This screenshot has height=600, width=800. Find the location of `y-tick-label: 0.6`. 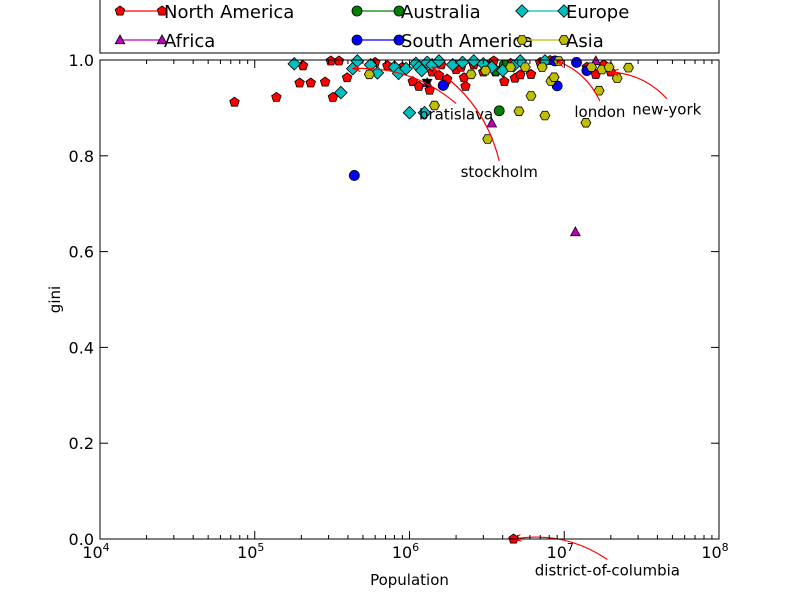

y-tick-label: 0.6 is located at coordinates (81, 252).